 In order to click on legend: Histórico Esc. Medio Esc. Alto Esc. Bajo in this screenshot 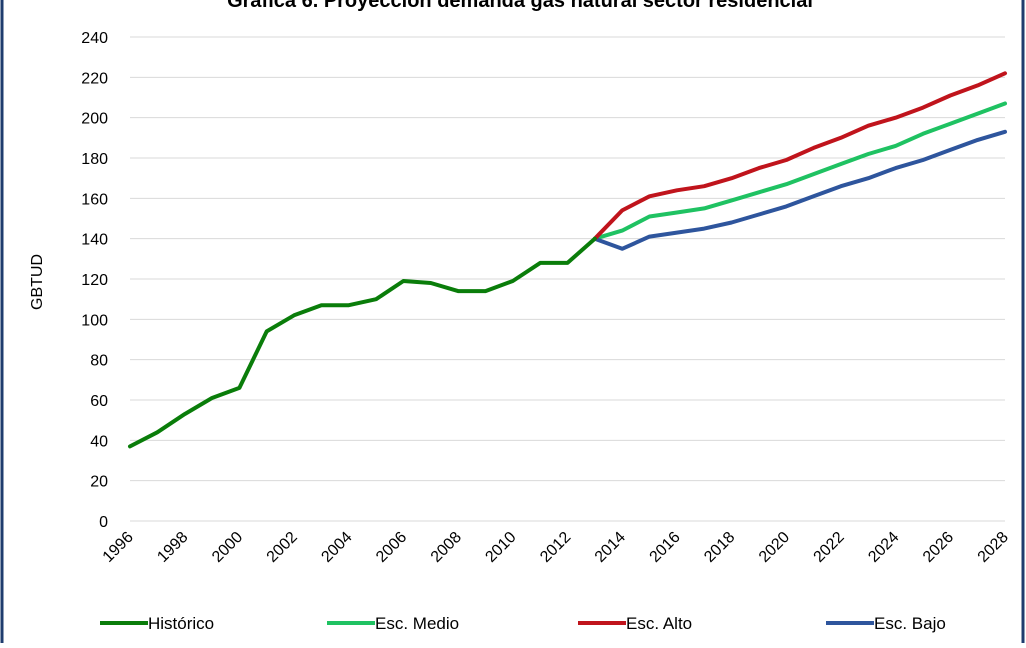, I will do `click(523, 623)`.